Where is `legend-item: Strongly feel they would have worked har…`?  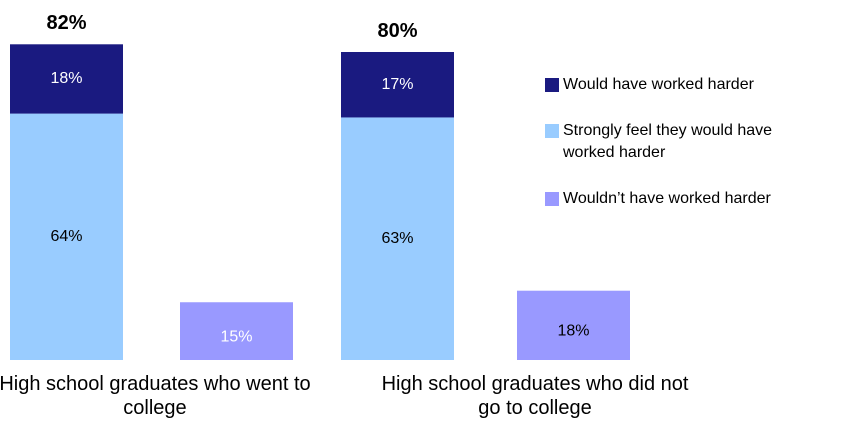 legend-item: Strongly feel they would have worked har… is located at coordinates (669, 142).